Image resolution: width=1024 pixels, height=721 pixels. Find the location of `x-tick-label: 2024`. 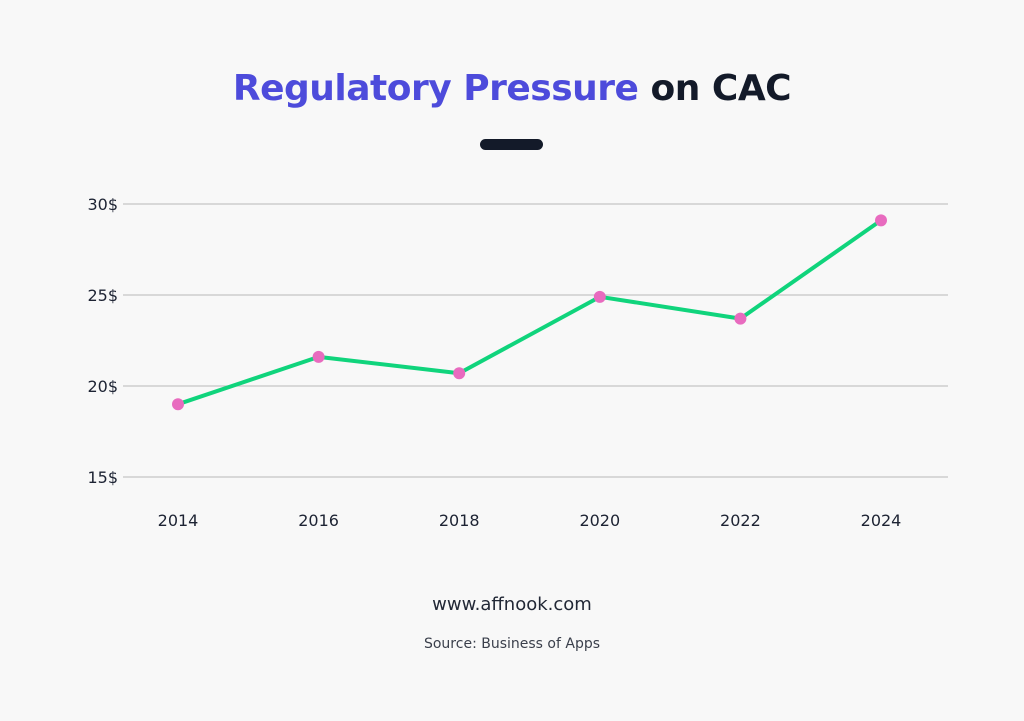

x-tick-label: 2024 is located at coordinates (881, 520).